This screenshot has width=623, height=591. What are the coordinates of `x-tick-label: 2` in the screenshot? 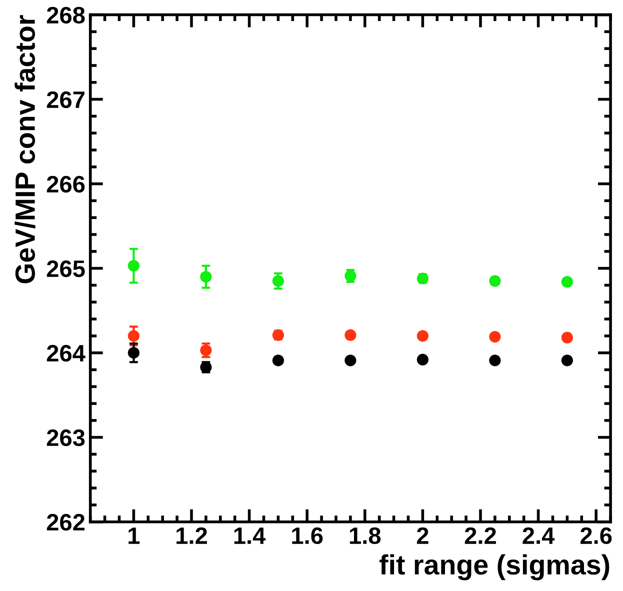 It's located at (422, 535).